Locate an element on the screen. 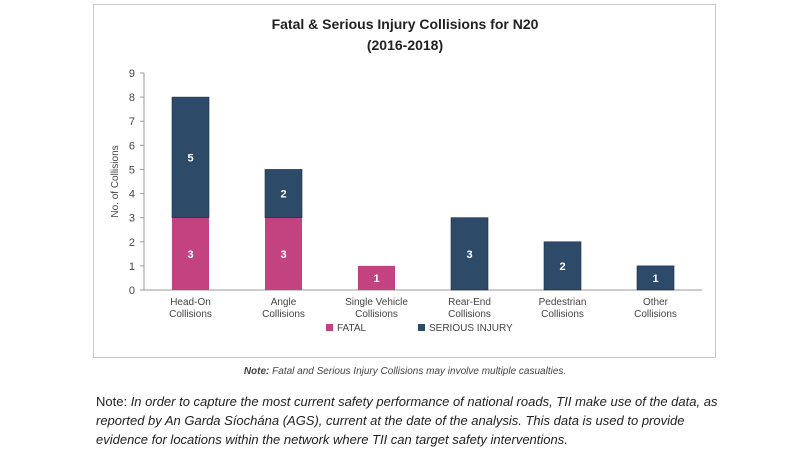  y-tick-label: 6 is located at coordinates (132, 146).